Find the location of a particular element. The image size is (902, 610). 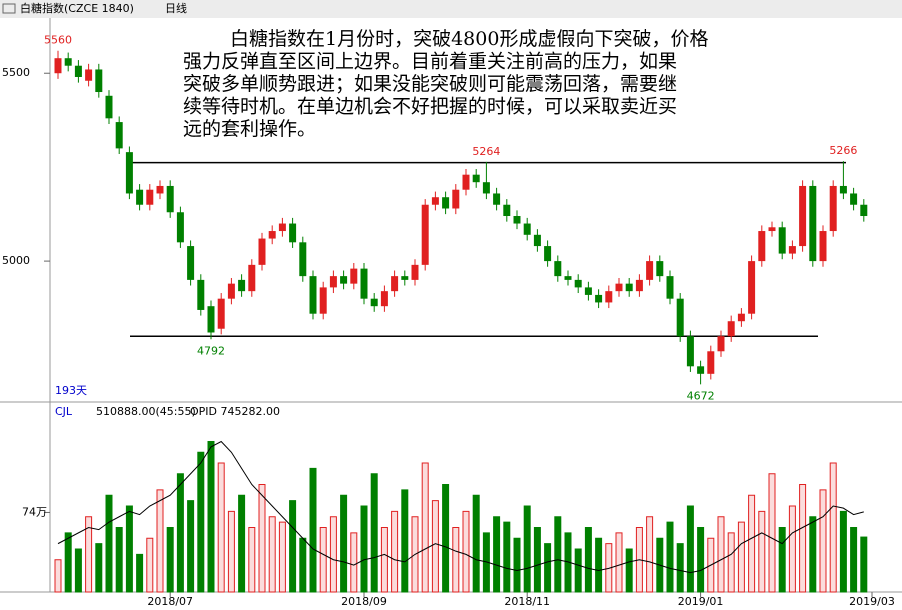

icon is located at coordinates (9, 8).